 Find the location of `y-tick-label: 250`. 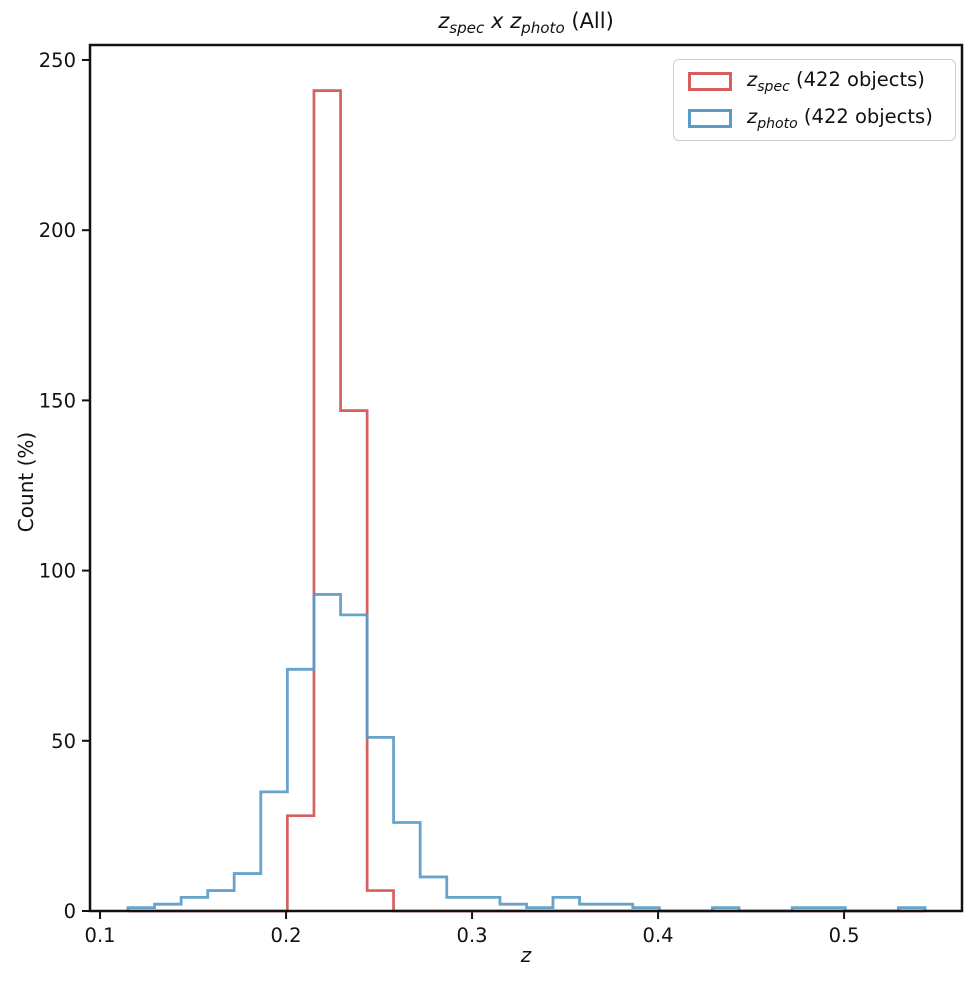

y-tick-label: 250 is located at coordinates (57, 60).